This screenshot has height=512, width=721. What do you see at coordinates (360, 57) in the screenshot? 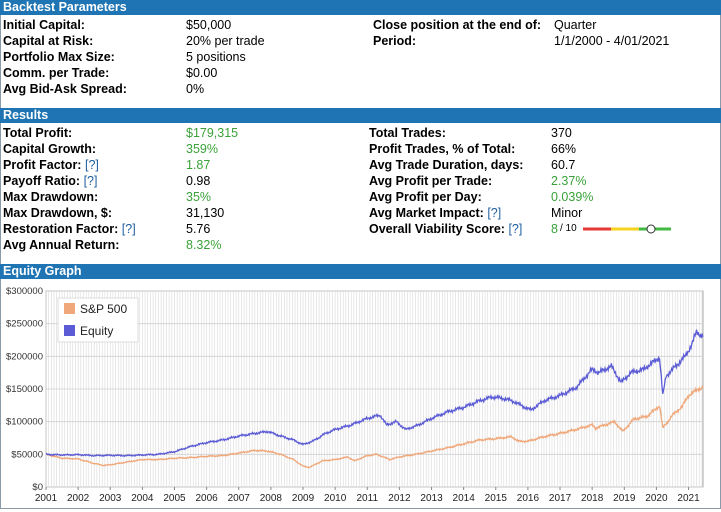
I see `param-row: Portfolio Max Size: 5 positions` at bounding box center [360, 57].